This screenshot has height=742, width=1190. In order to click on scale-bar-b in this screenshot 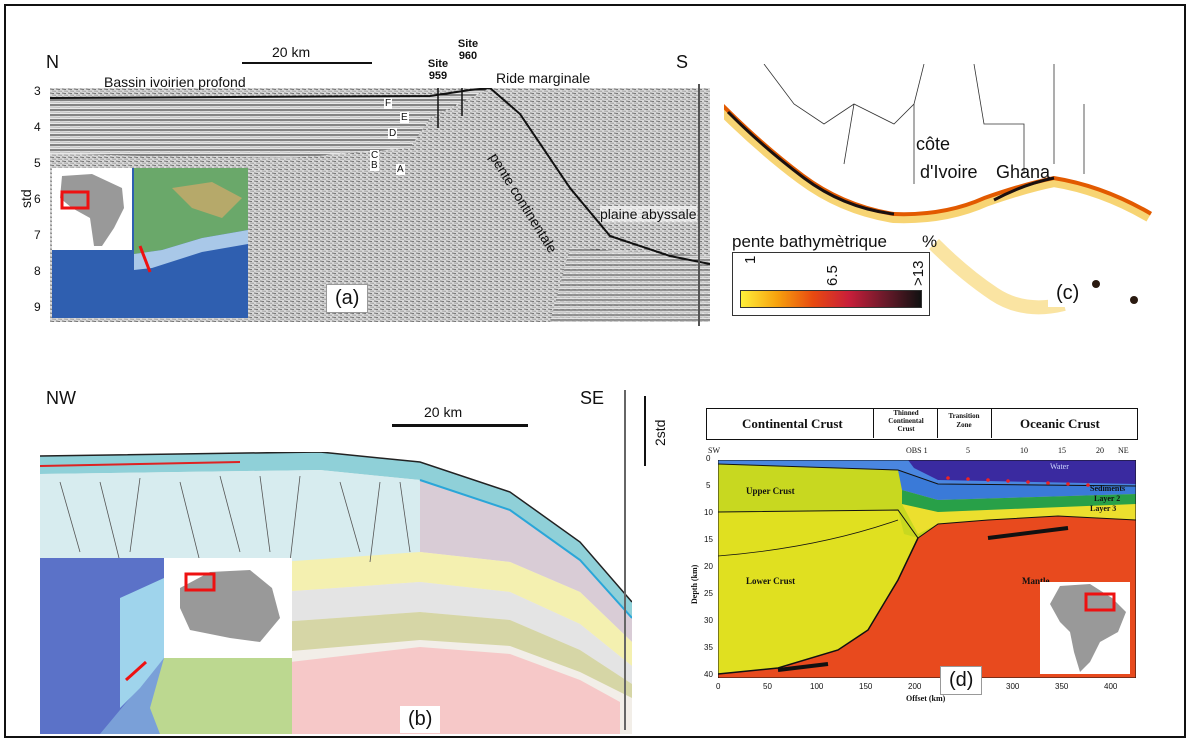, I will do `click(460, 425)`.